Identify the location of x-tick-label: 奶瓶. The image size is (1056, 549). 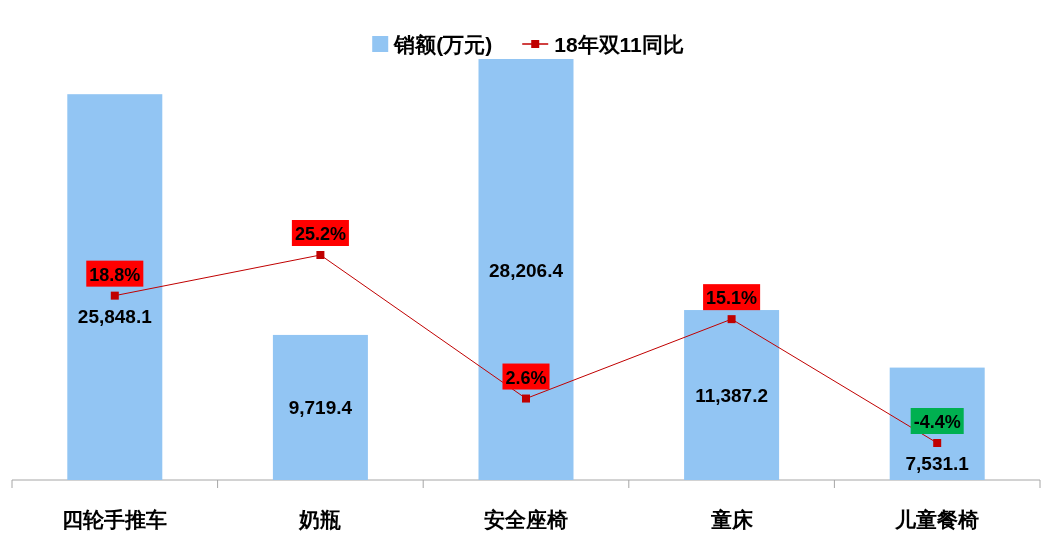
(320, 519).